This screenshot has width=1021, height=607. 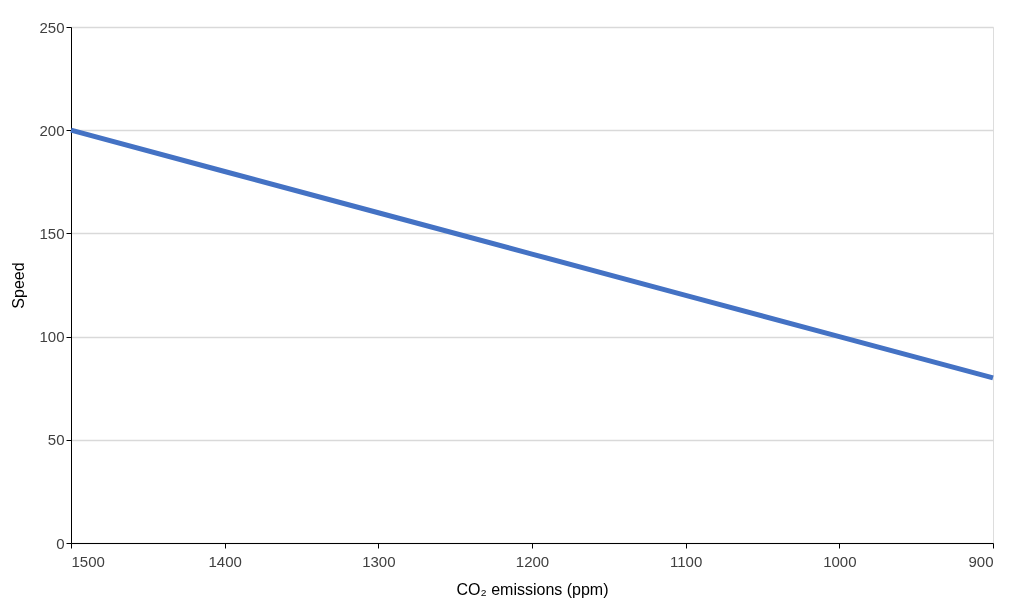 What do you see at coordinates (52, 337) in the screenshot?
I see `y-tick-label: 100` at bounding box center [52, 337].